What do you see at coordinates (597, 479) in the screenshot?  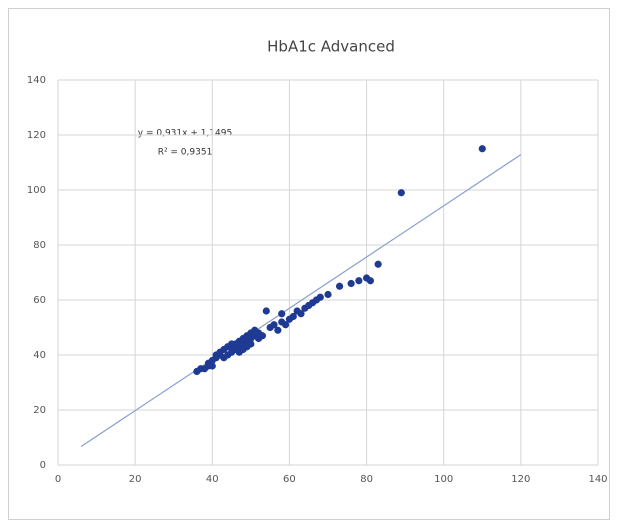 I see `x-tick-label: 140` at bounding box center [597, 479].